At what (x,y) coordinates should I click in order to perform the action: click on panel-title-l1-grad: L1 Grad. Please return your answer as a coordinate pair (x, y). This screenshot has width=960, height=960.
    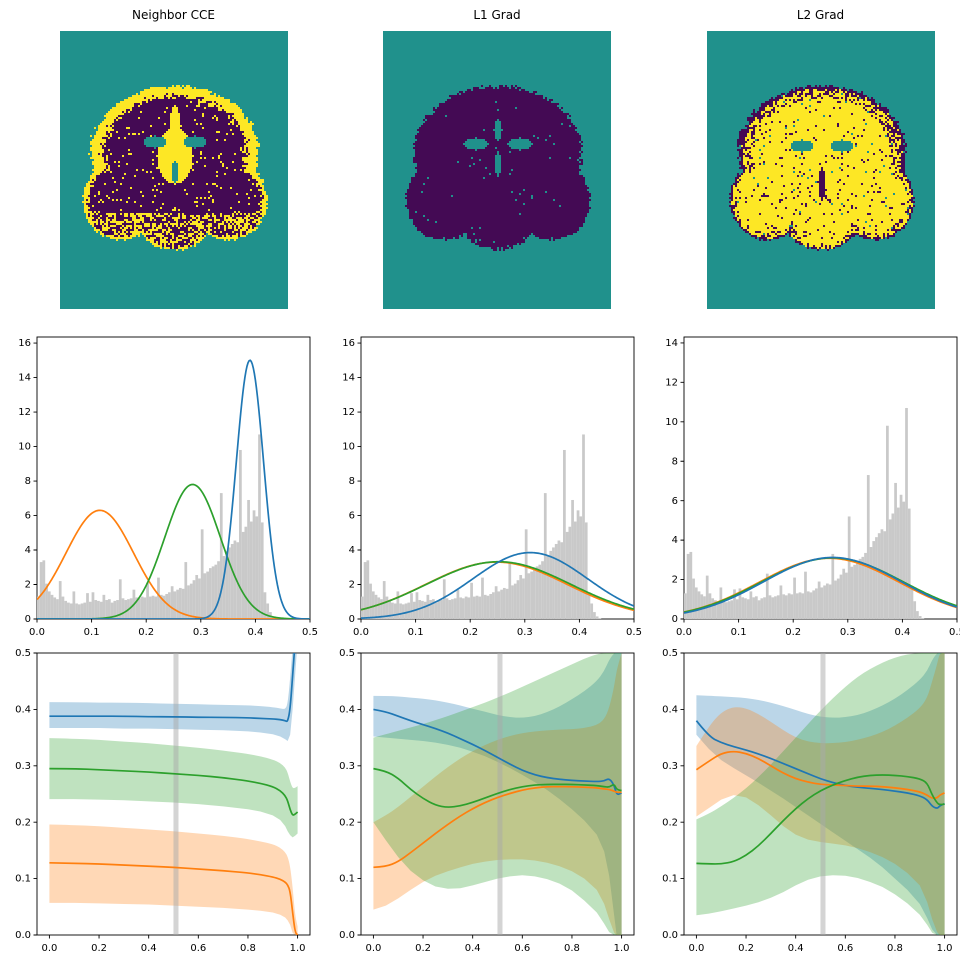
    Looking at the image, I should click on (497, 15).